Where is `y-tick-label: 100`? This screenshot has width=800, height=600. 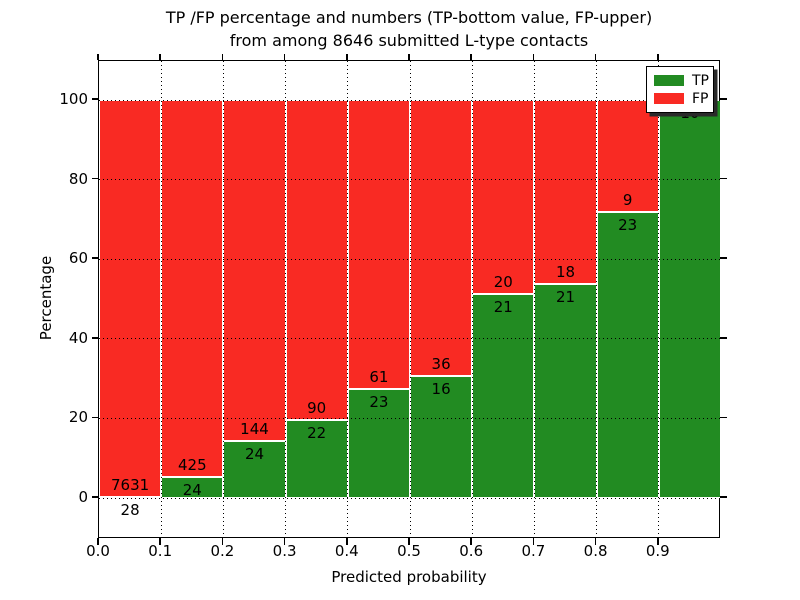 y-tick-label: 100 is located at coordinates (73, 99).